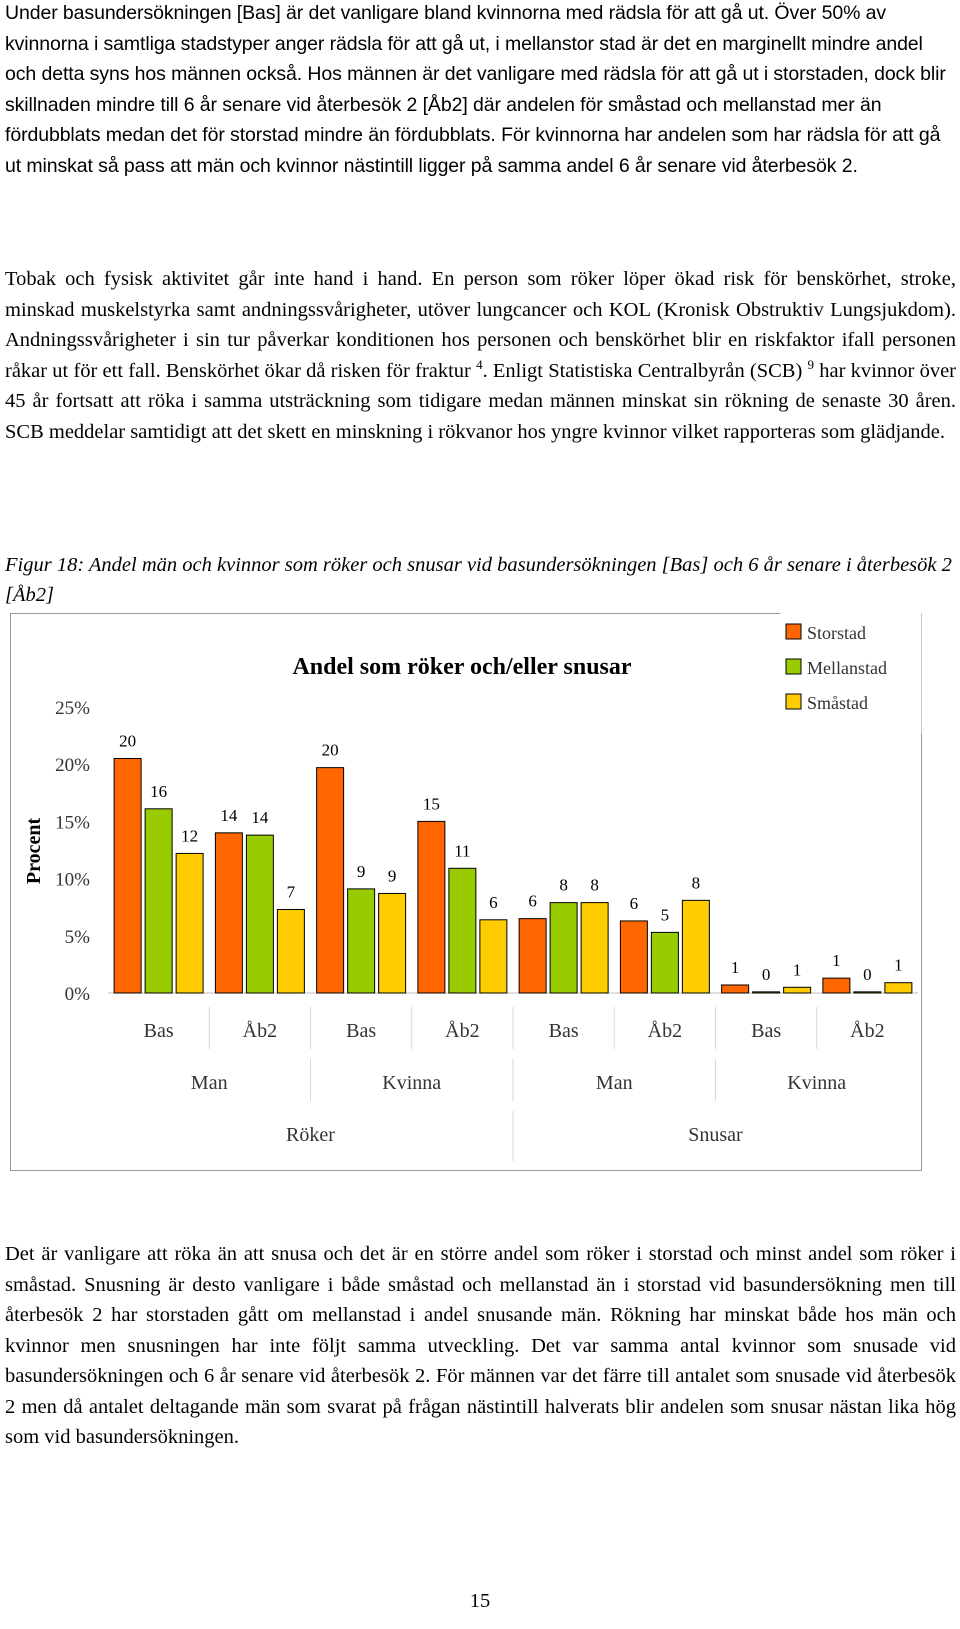 Image resolution: width=960 pixels, height=1629 pixels. Describe the element at coordinates (78, 994) in the screenshot. I see `y-tick-label: 0%` at that location.